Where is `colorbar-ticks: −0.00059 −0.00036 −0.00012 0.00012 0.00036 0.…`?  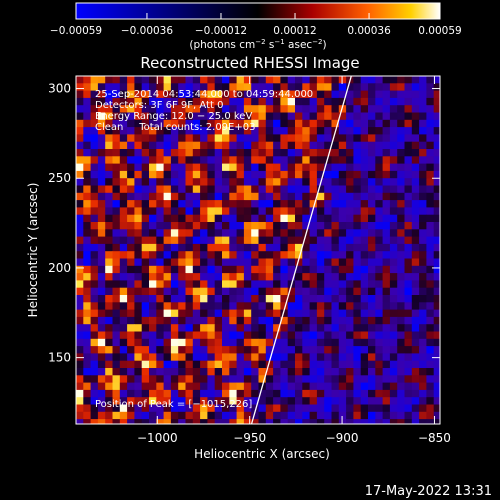 colorbar-ticks: −0.00059 −0.00036 −0.00012 0.00012 0.00036 0.… is located at coordinates (256, 25).